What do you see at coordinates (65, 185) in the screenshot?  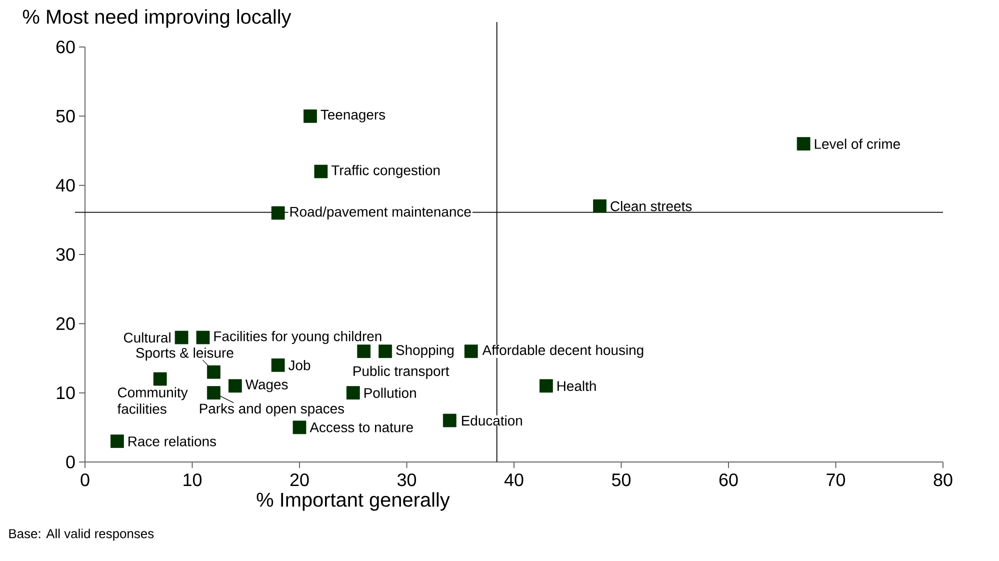 I see `y-tick-label: 40` at bounding box center [65, 185].